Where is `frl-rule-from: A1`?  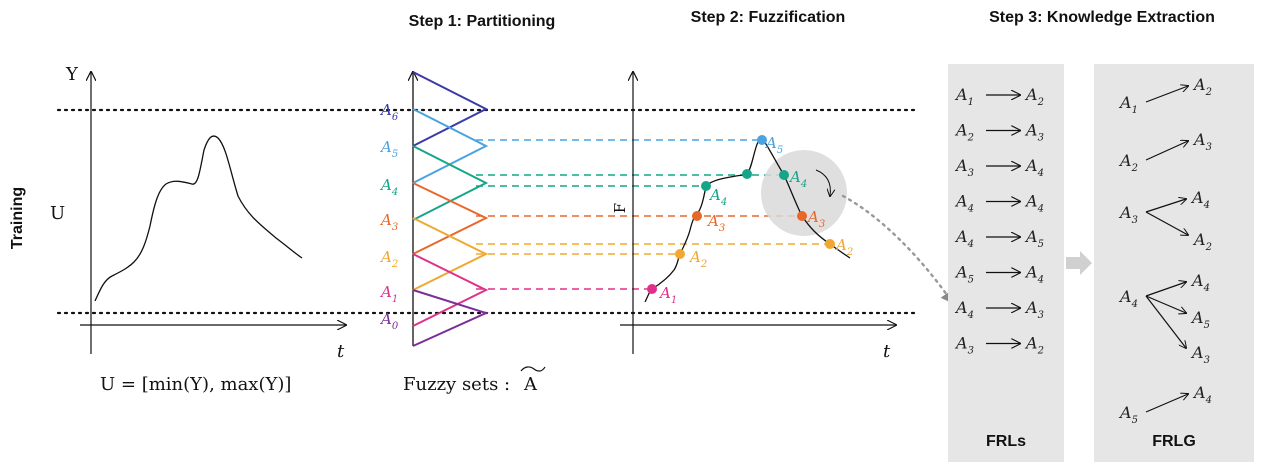 frl-rule-from: A1 is located at coordinates (964, 96).